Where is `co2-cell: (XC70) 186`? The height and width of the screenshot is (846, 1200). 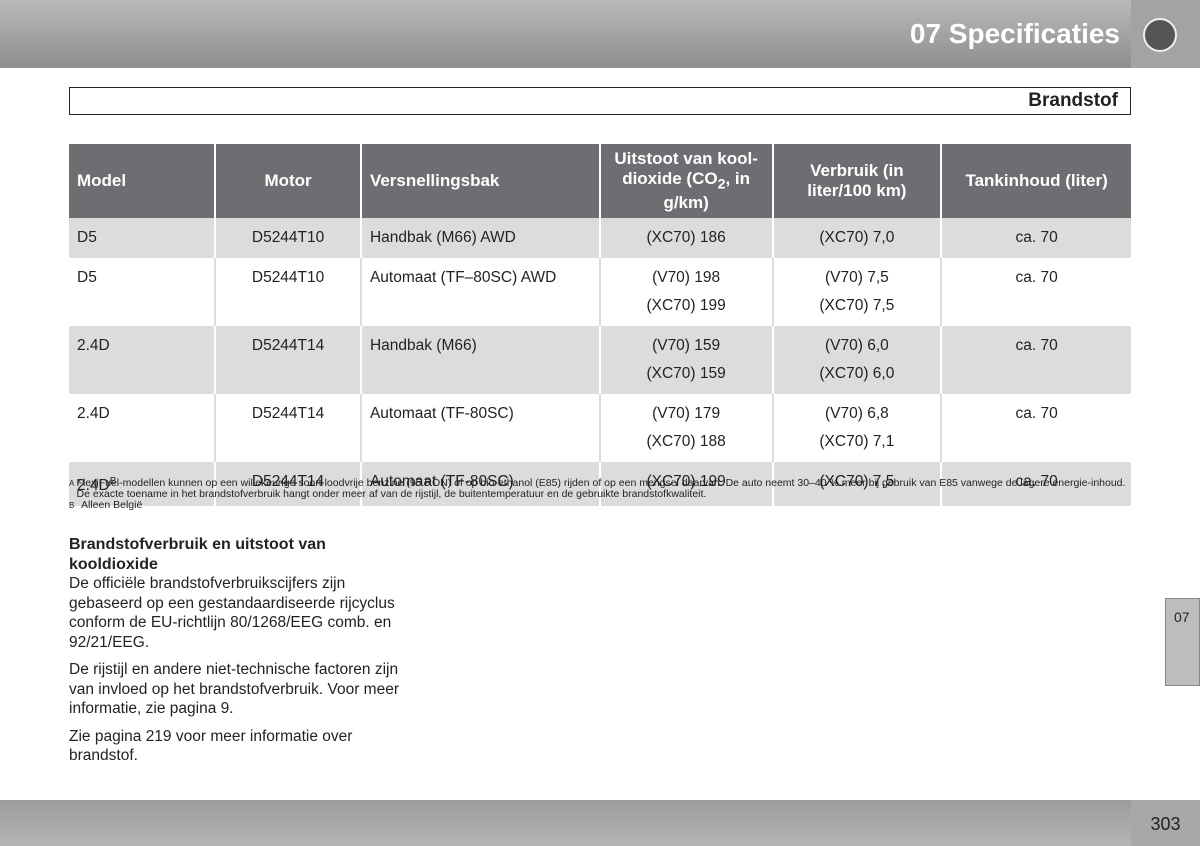 co2-cell: (XC70) 186 is located at coordinates (685, 238).